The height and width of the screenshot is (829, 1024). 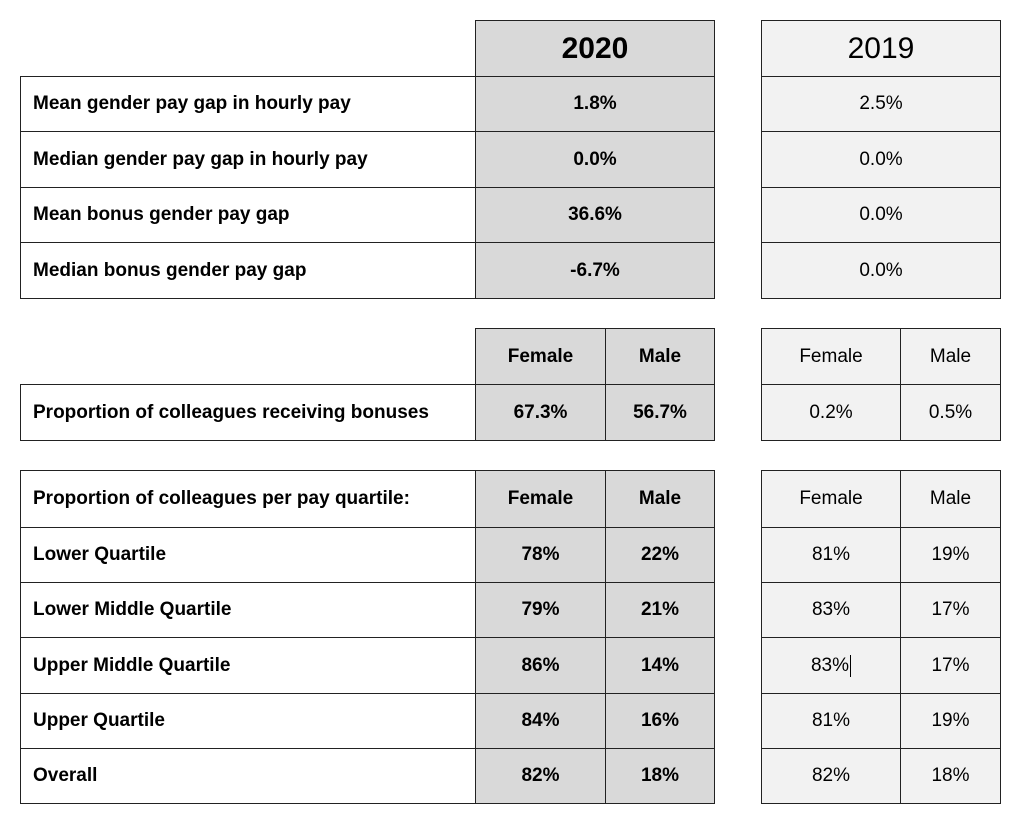 I want to click on quartile-row-label: Lower Quartile, so click(x=248, y=555).